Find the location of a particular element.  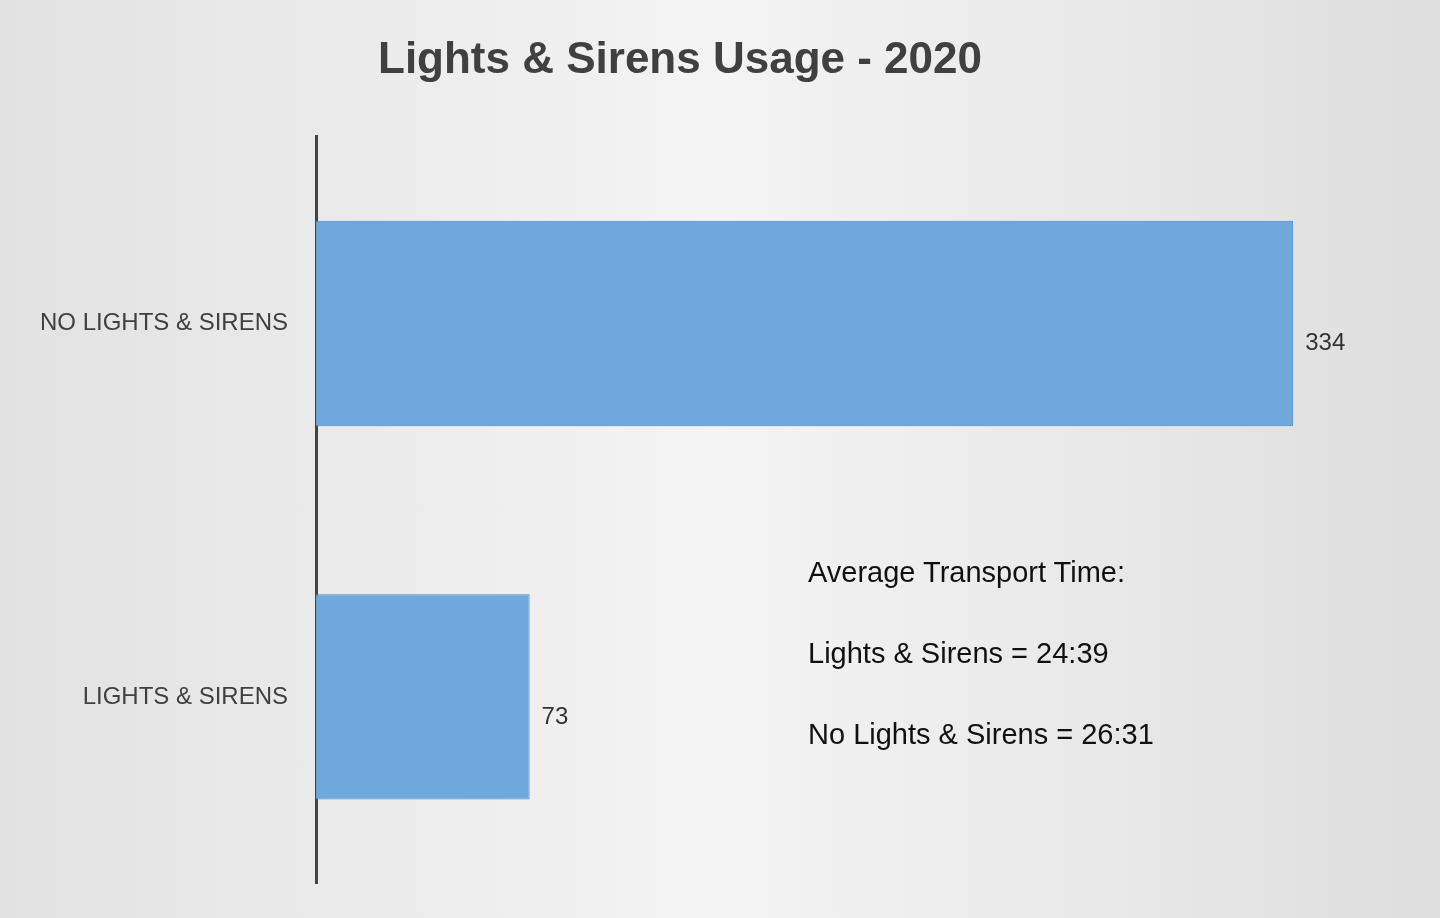

annotation: No Lights & Sirens = 26:31 is located at coordinates (981, 734).